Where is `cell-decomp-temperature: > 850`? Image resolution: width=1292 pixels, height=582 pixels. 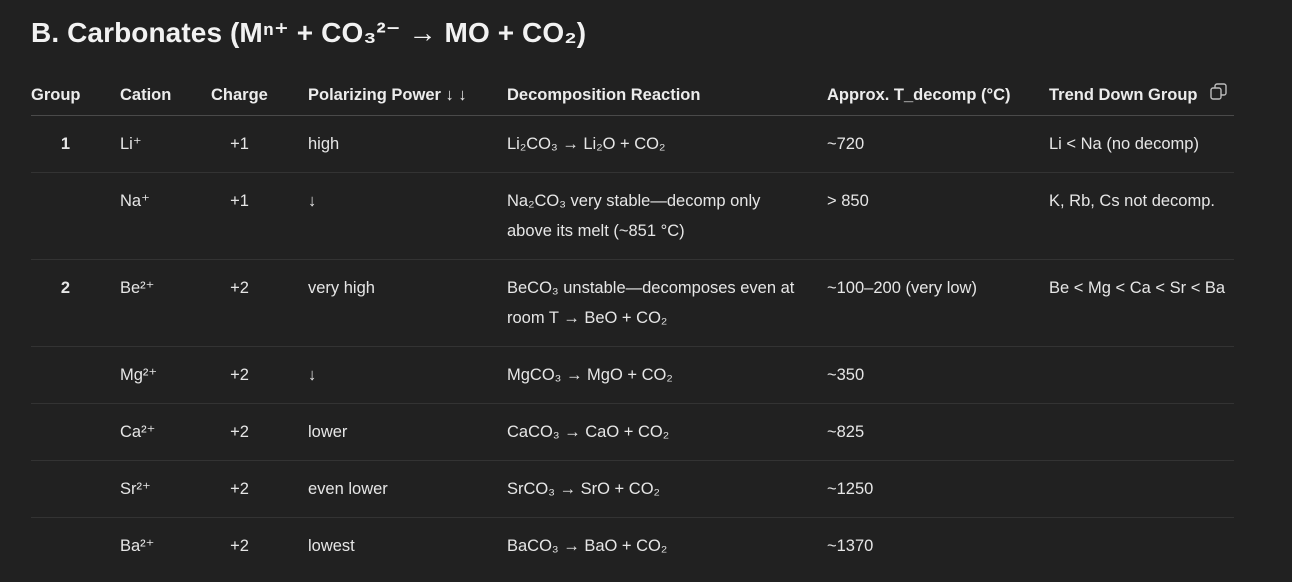
cell-decomp-temperature: > 850 is located at coordinates (938, 216).